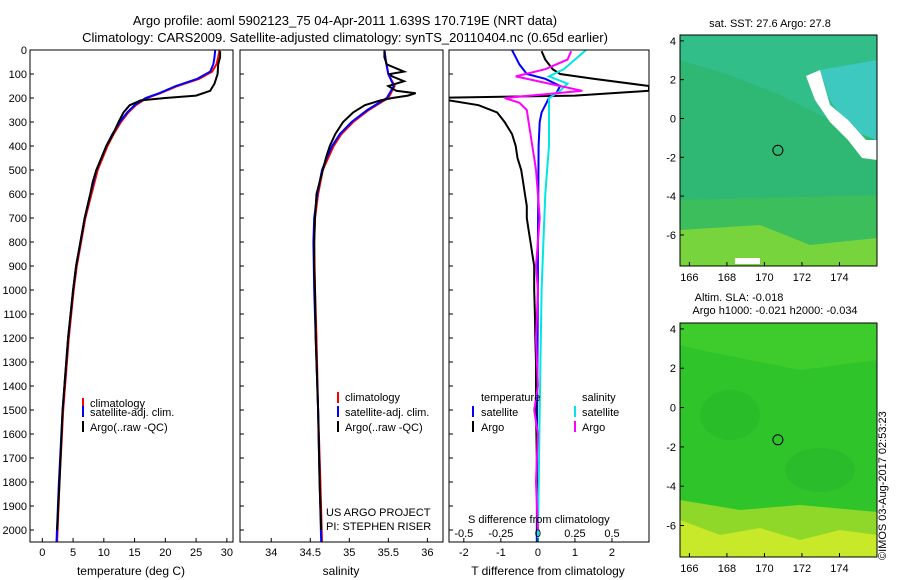 The image size is (900, 580). What do you see at coordinates (15, 339) in the screenshot?
I see `depth-tick-label: 1200` at bounding box center [15, 339].